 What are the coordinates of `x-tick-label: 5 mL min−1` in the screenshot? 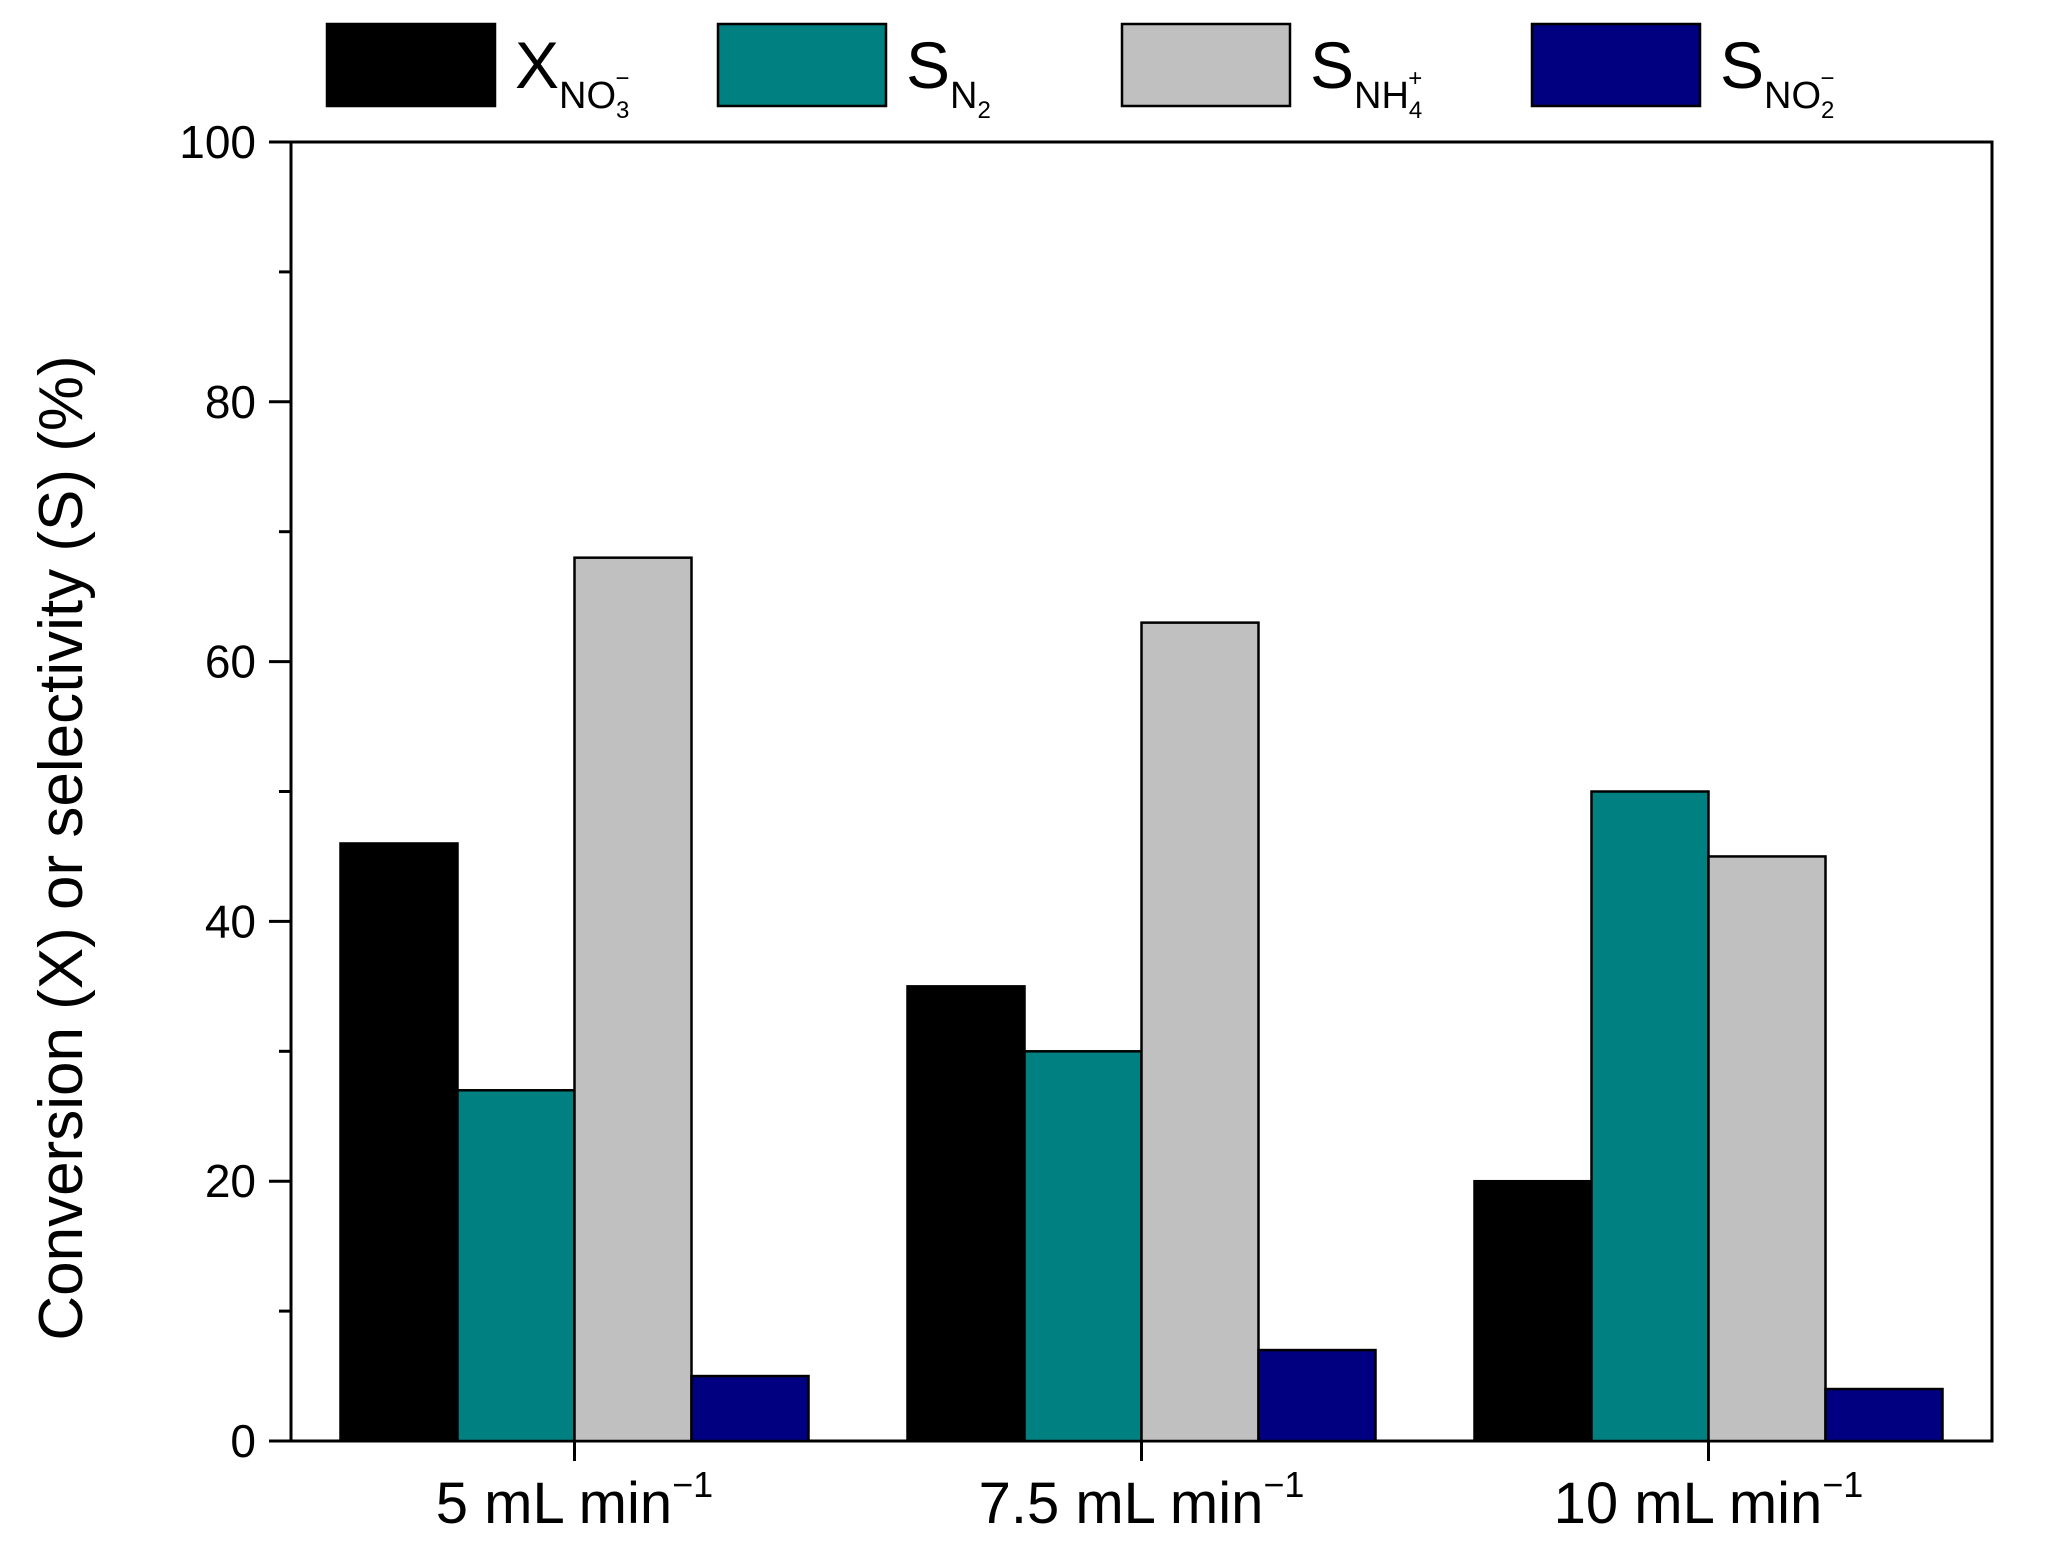 It's located at (574, 1500).